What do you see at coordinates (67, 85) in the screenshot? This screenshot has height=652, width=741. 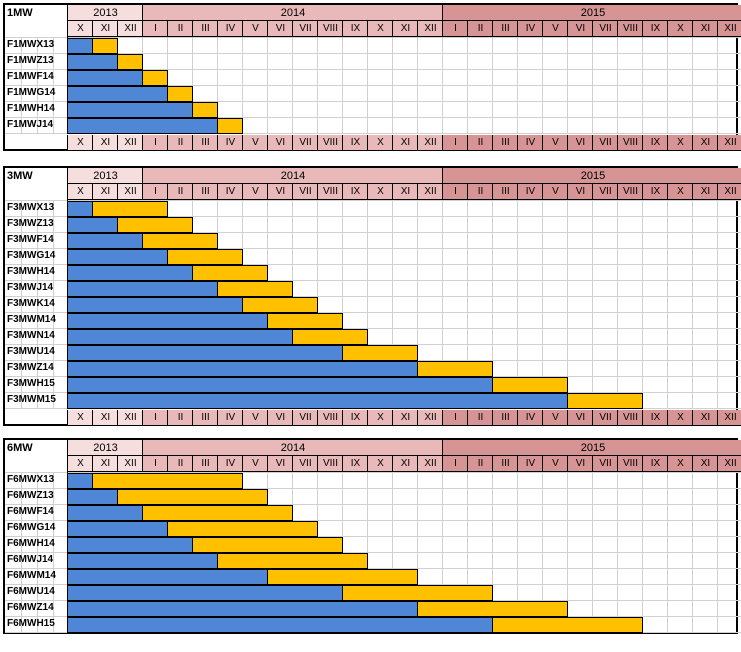 I see `chart-left-border` at bounding box center [67, 85].